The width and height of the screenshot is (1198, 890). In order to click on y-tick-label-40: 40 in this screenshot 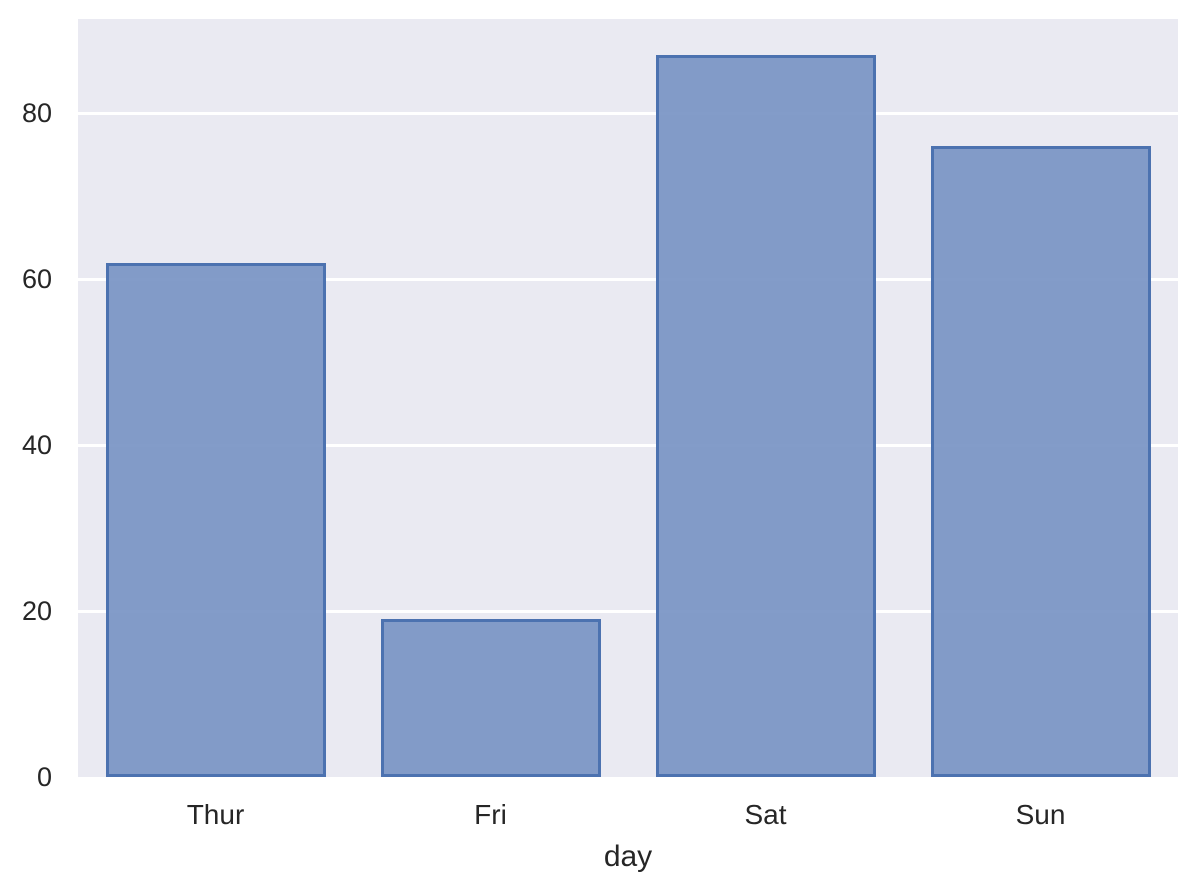, I will do `click(36, 445)`.